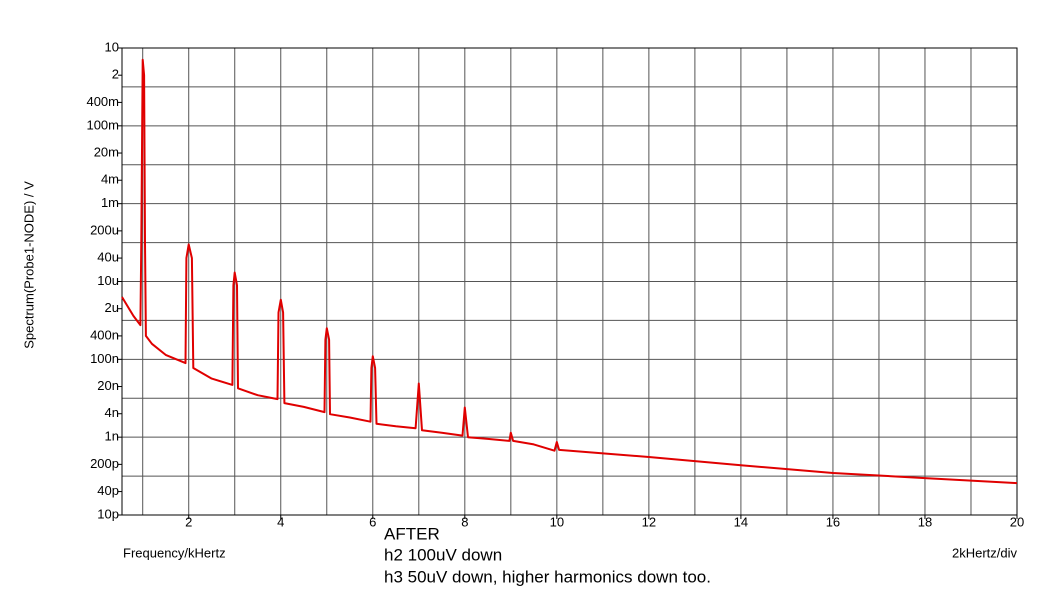 The height and width of the screenshot is (596, 1064). What do you see at coordinates (108, 385) in the screenshot?
I see `y-tick-label: 20n` at bounding box center [108, 385].